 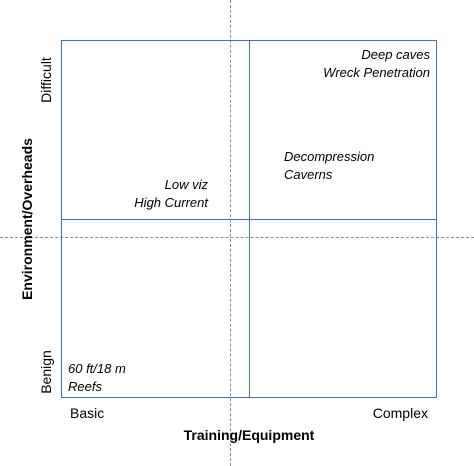 I want to click on x-axis-high-label: Complex, so click(x=400, y=413).